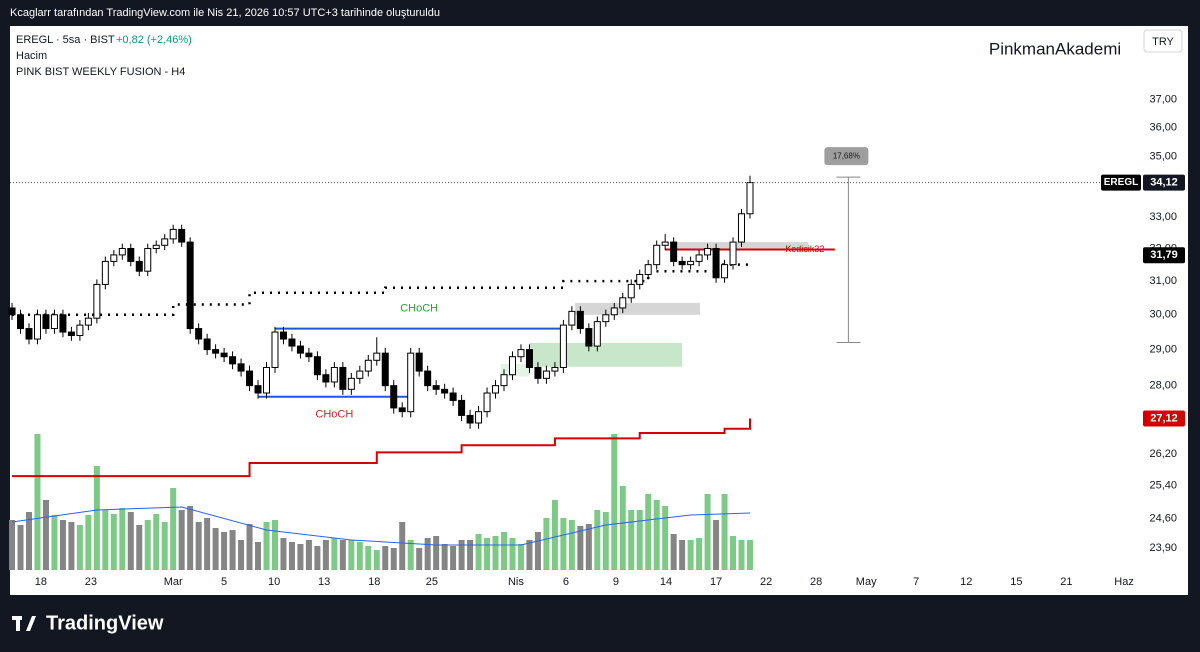 The image size is (1200, 652). Describe the element at coordinates (334, 415) in the screenshot. I see `level-label: CHoCH` at that location.